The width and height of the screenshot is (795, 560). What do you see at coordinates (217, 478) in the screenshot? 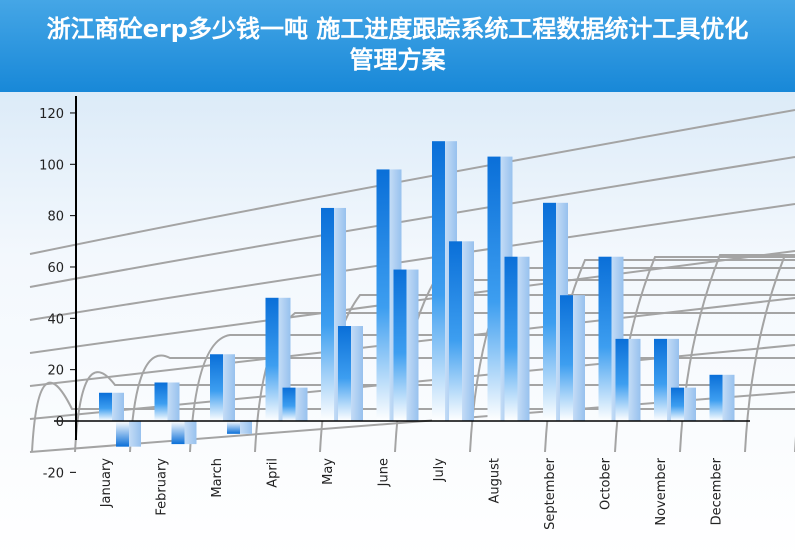
I see `x-tick-label: March` at bounding box center [217, 478].